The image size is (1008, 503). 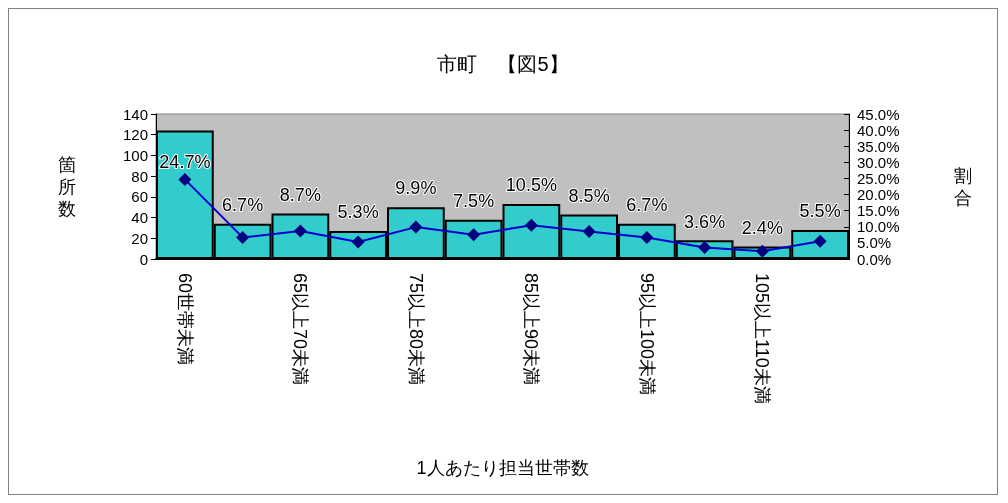 I want to click on data-label: 8.5%, so click(x=589, y=195).